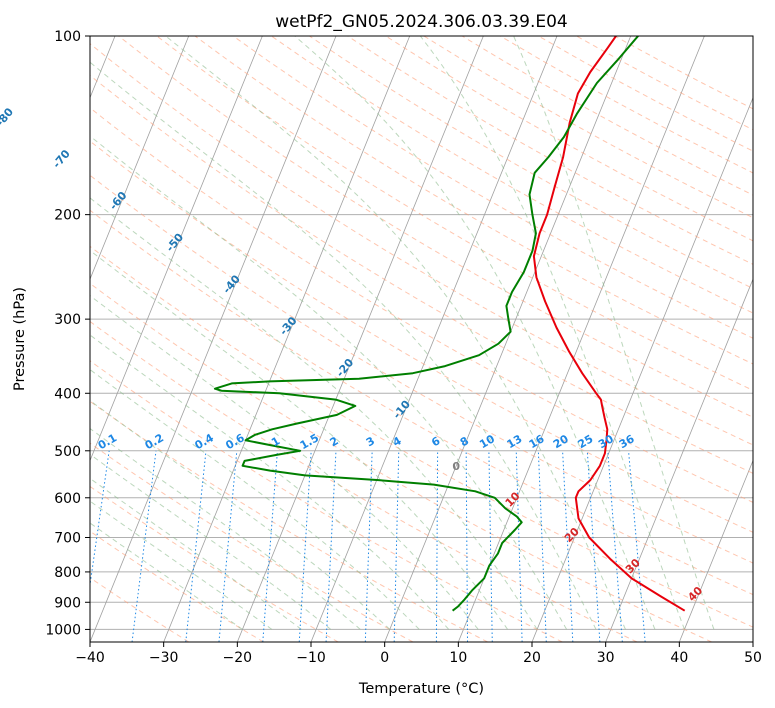 This screenshot has height=708, width=775. I want to click on y-tick-label: 600, so click(67, 499).